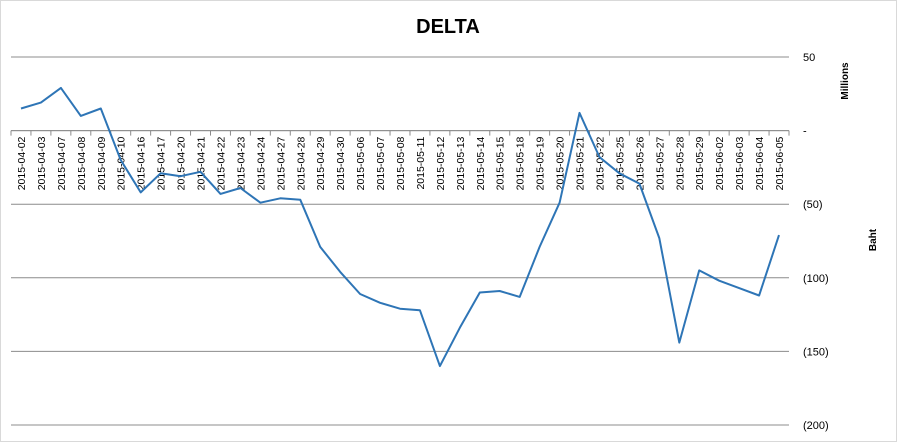  I want to click on x-tick-label: 2015-06-02, so click(720, 163).